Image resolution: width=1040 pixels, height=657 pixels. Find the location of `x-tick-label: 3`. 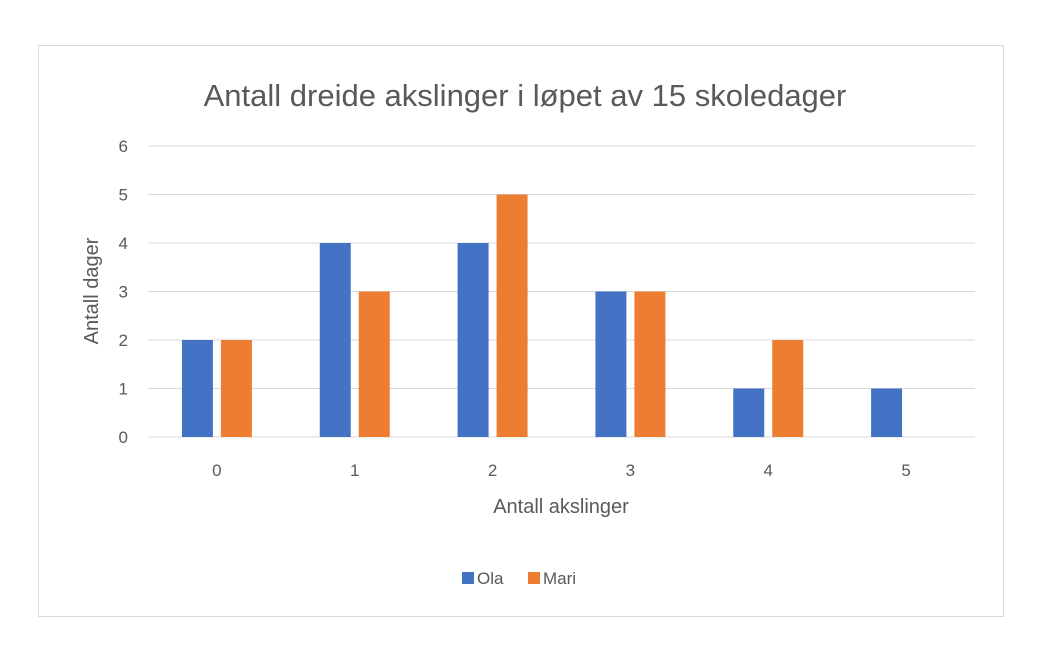

x-tick-label: 3 is located at coordinates (630, 470).